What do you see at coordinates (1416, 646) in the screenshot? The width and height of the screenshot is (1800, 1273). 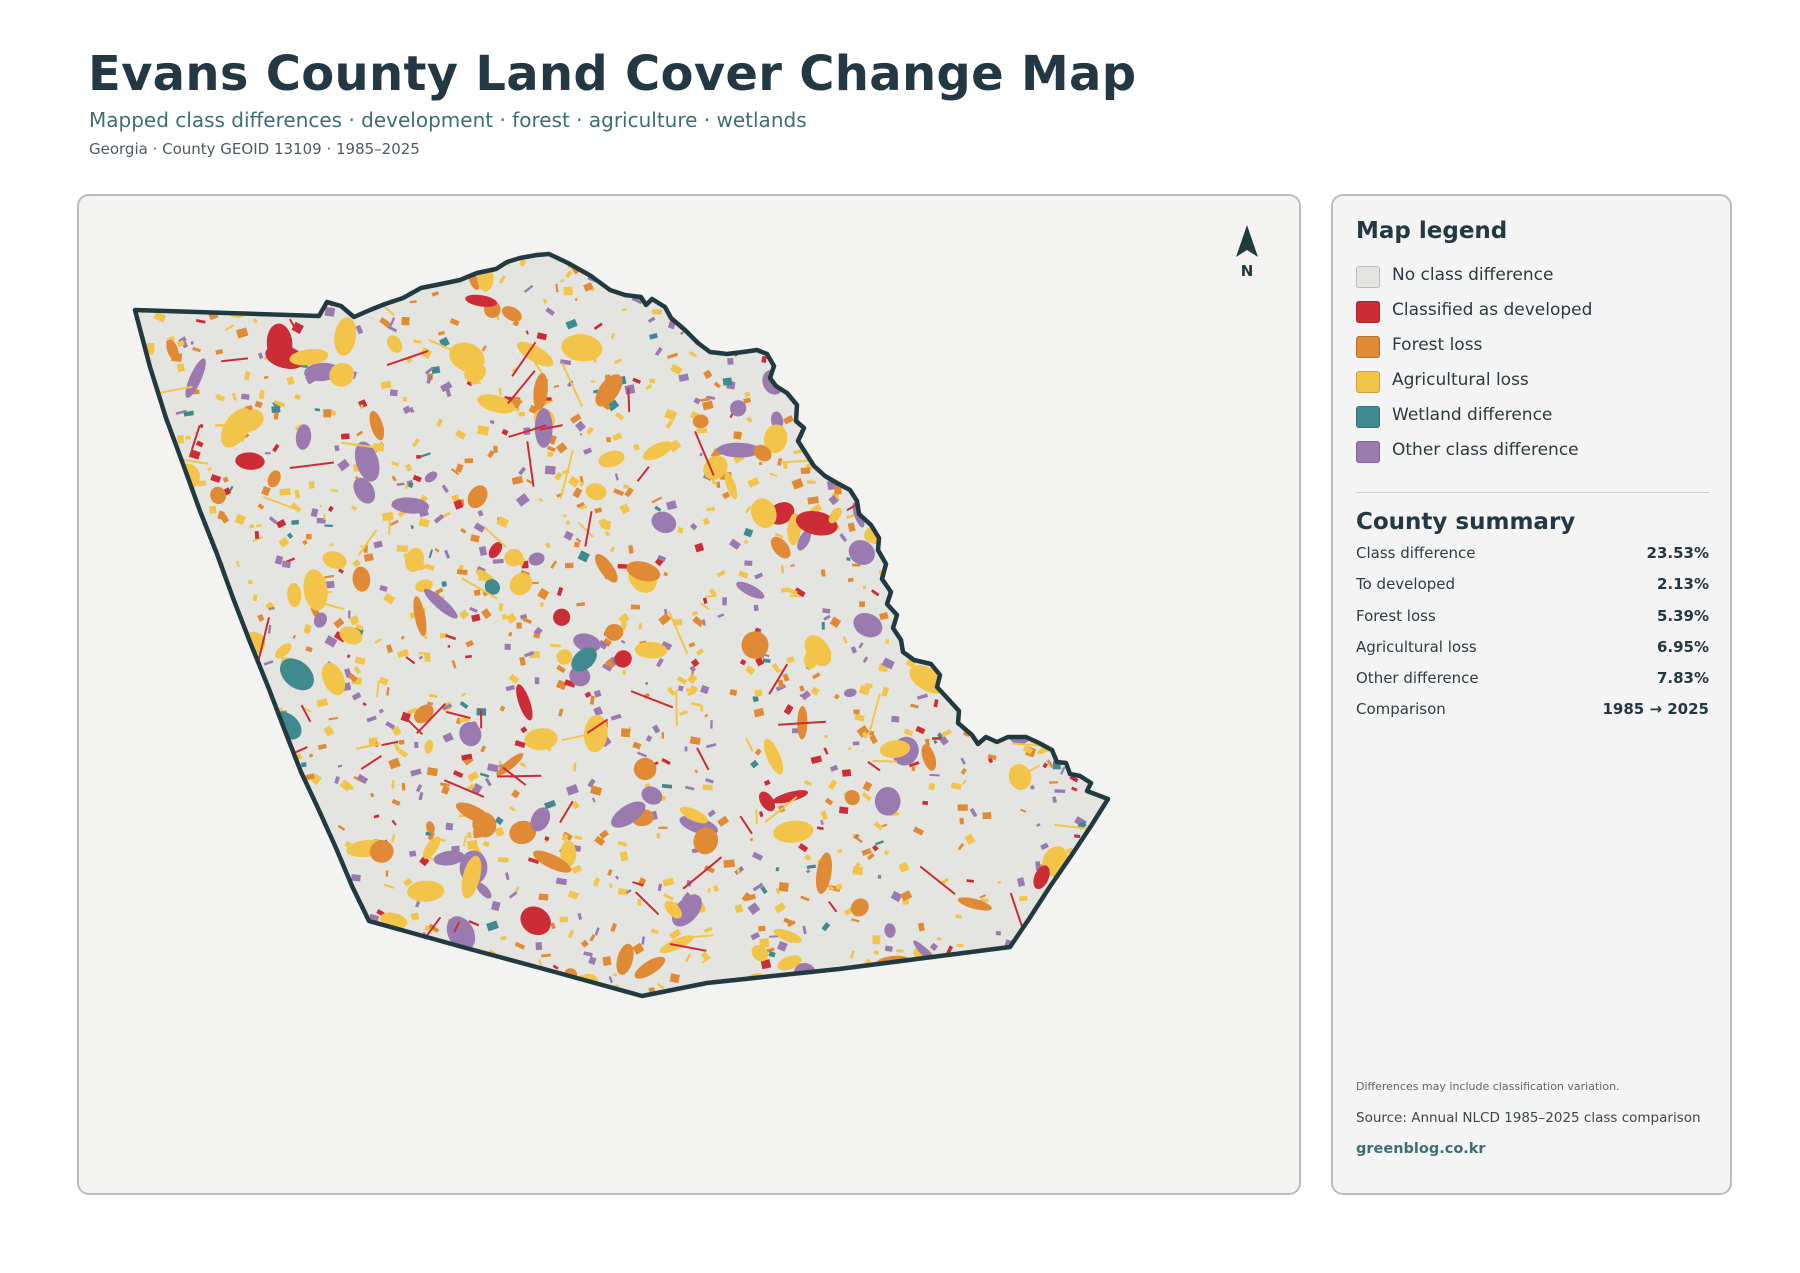 I see `summary-label: Agricultural loss` at bounding box center [1416, 646].